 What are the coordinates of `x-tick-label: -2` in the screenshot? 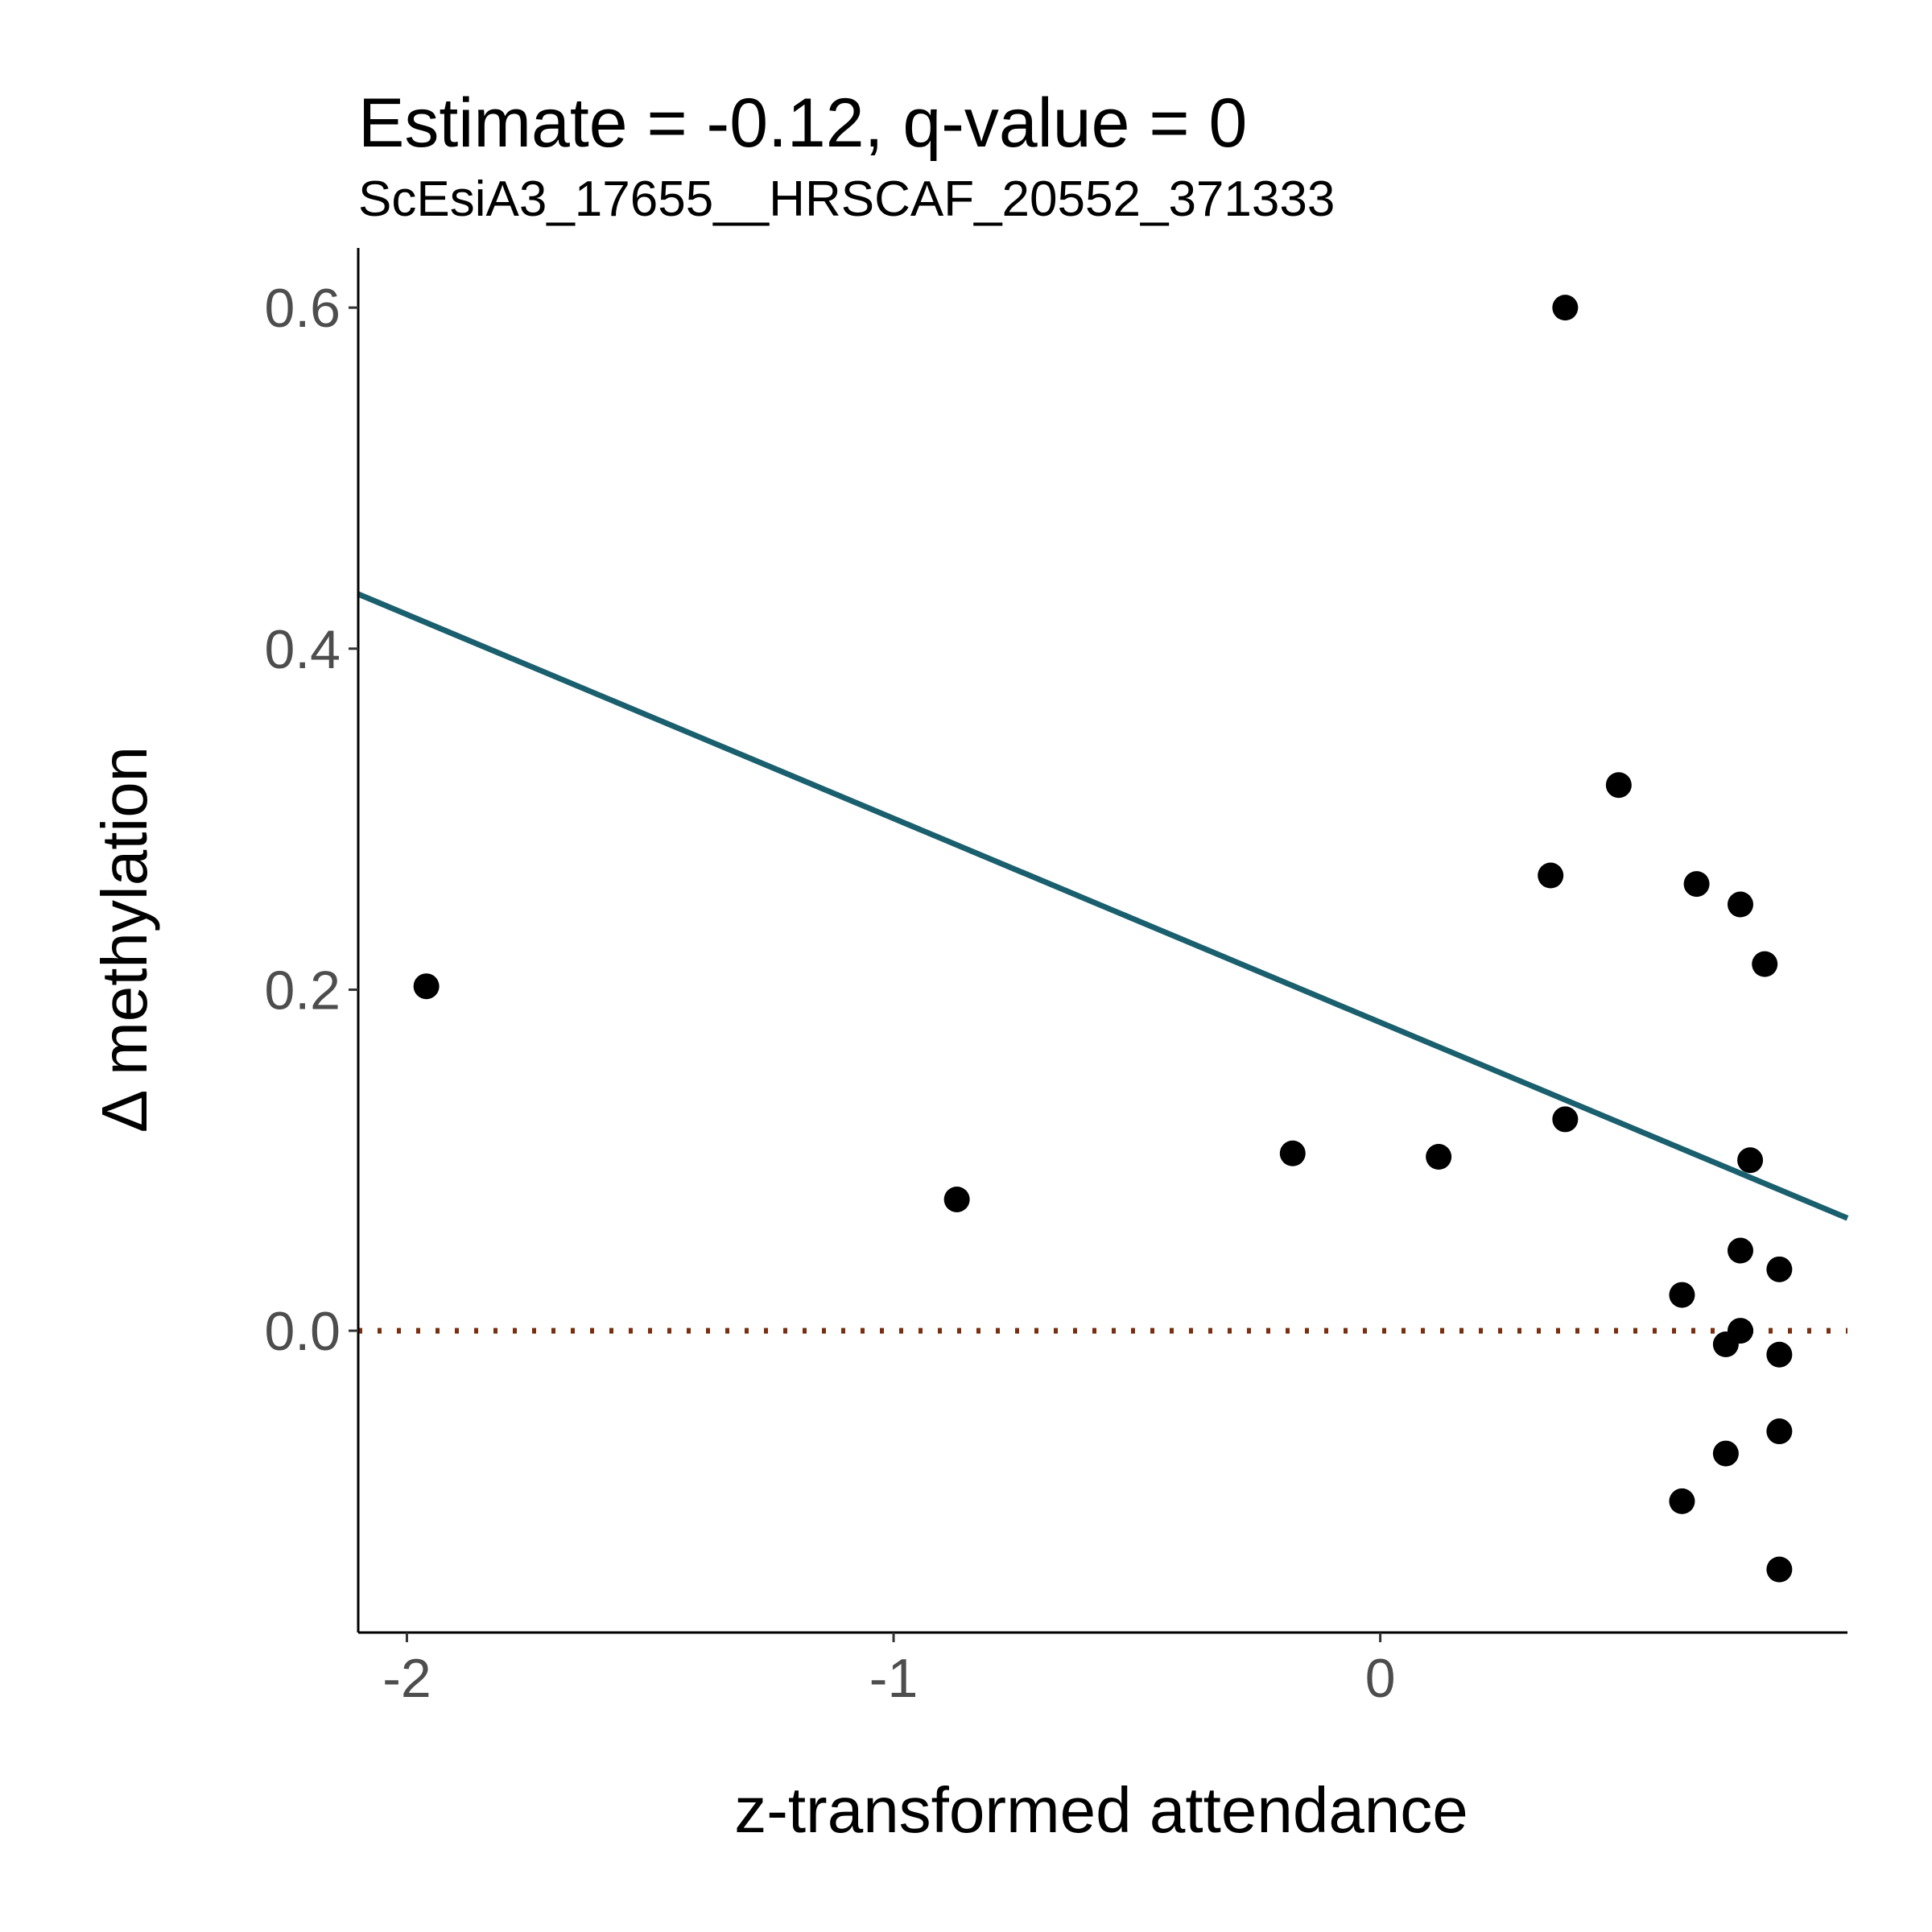 It's located at (406, 1678).